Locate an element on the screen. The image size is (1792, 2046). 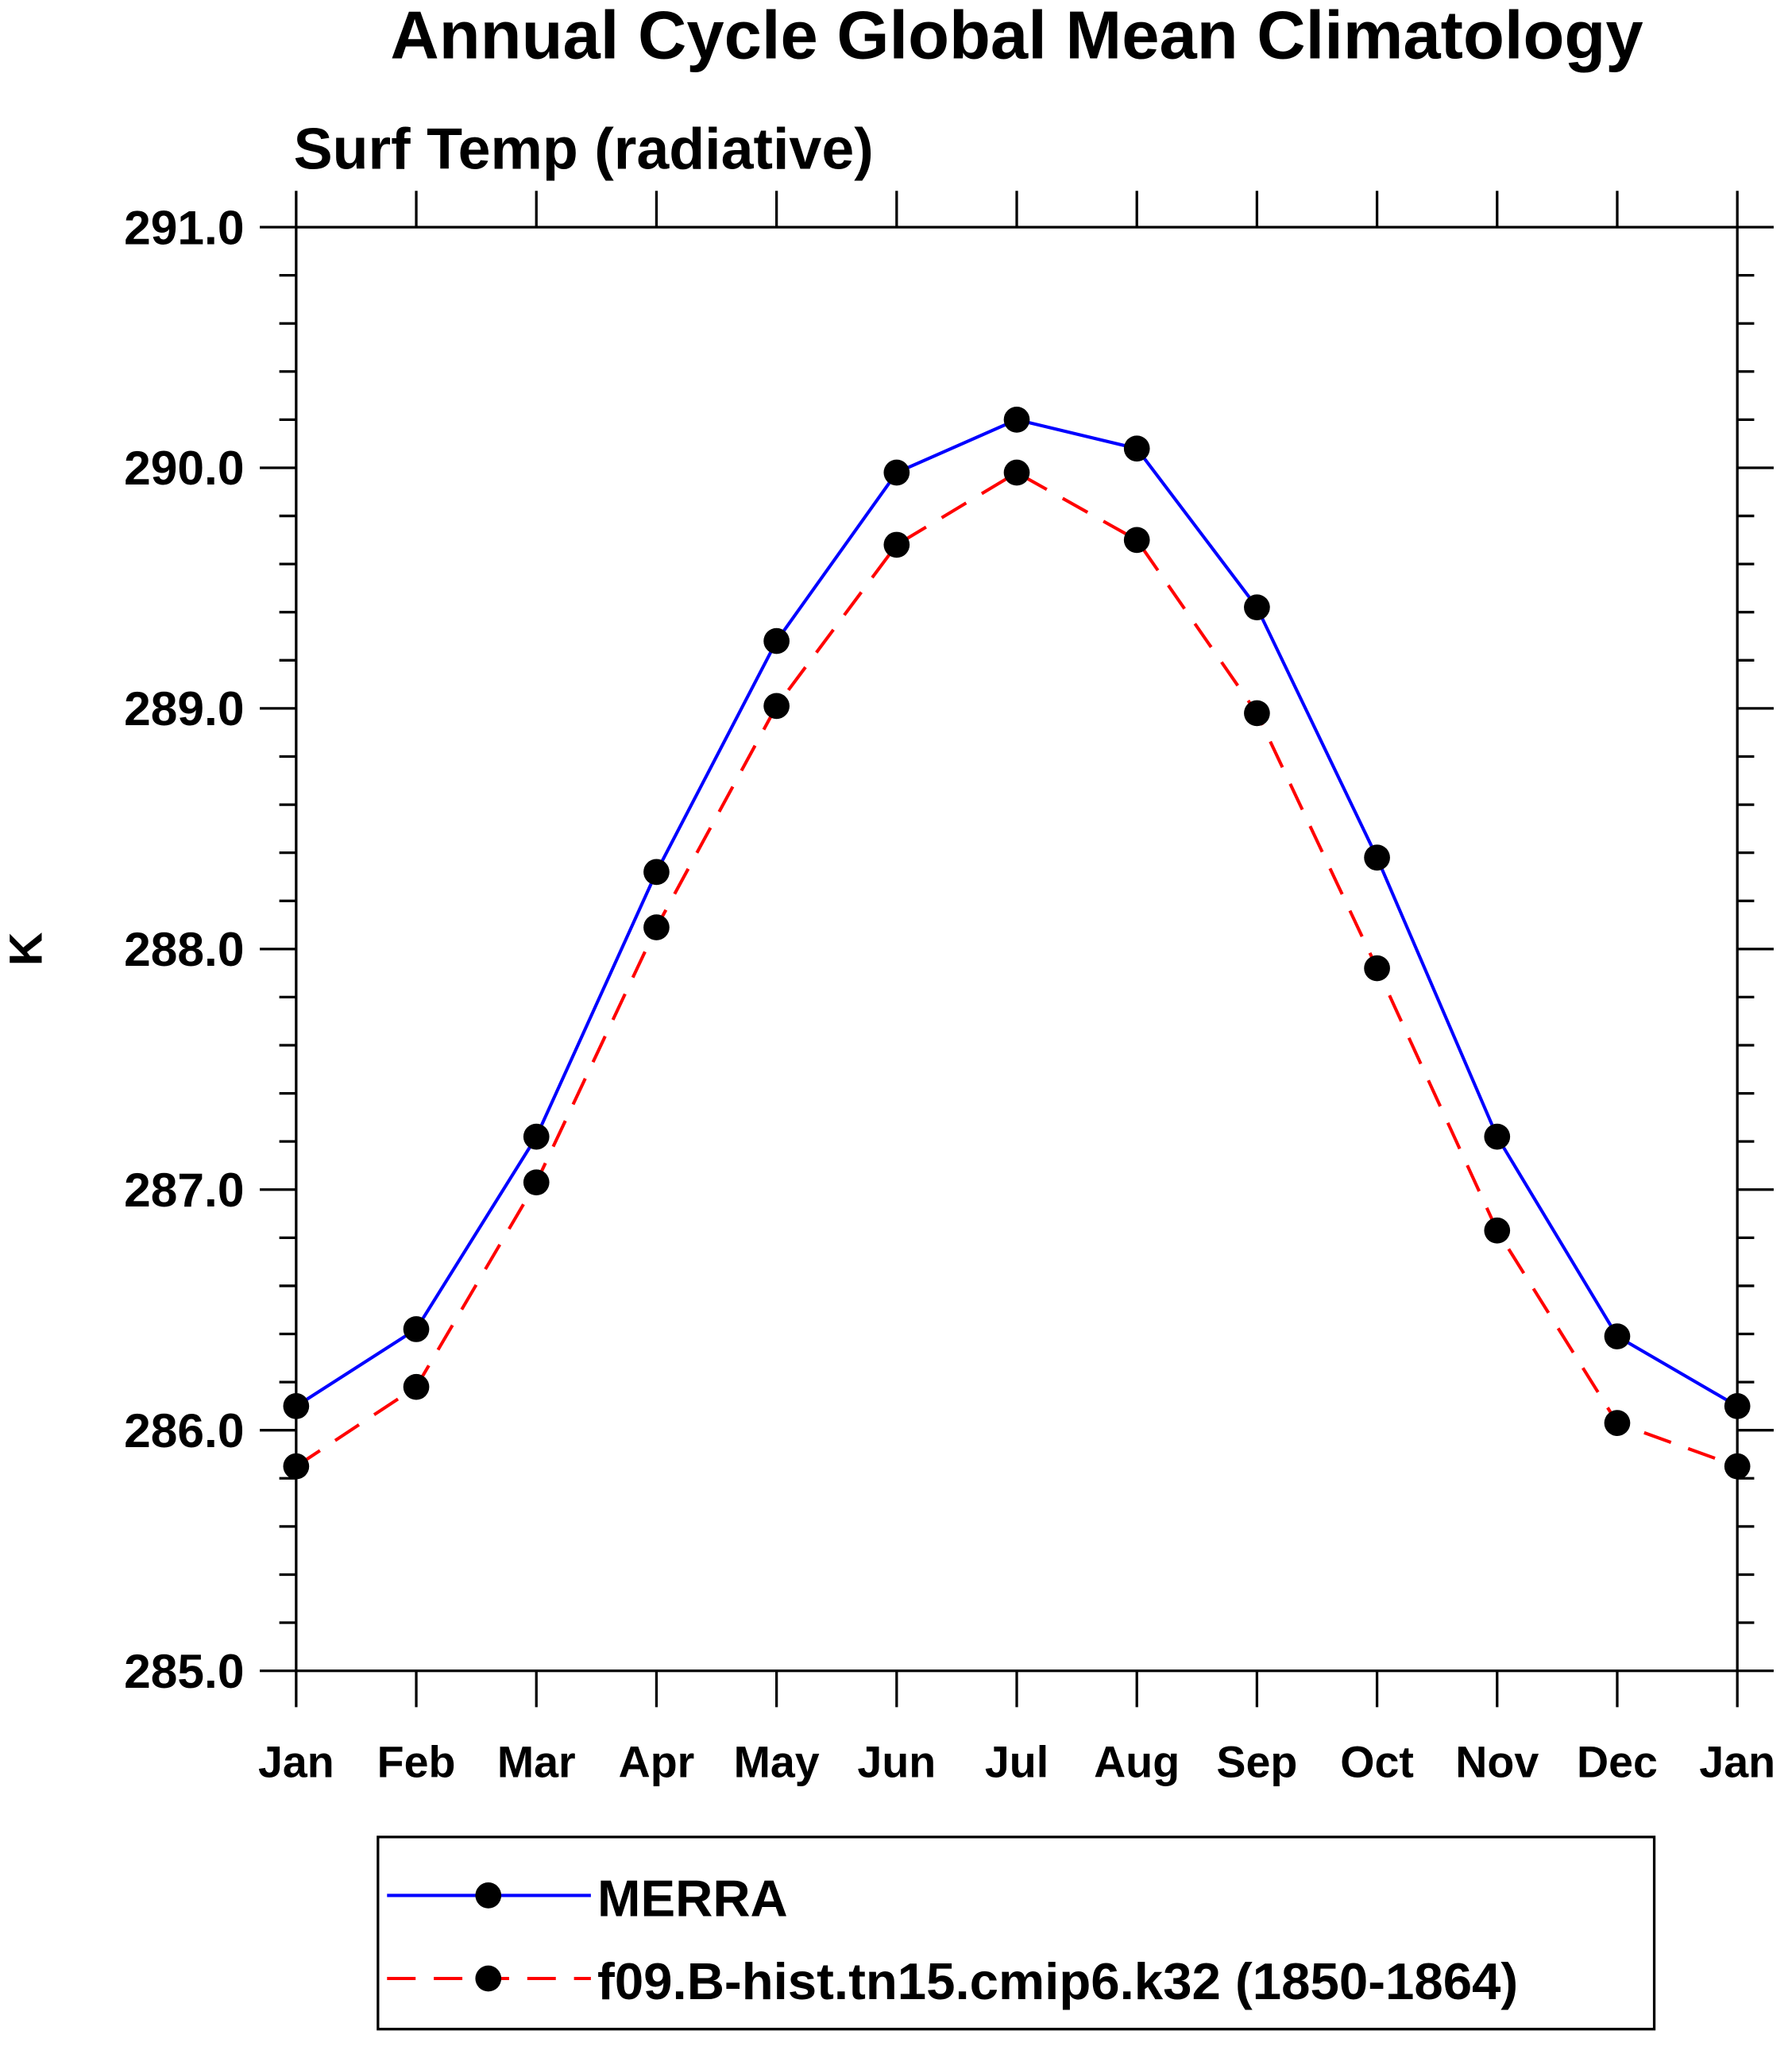
y-tick-label: 286.0 is located at coordinates (184, 1430).